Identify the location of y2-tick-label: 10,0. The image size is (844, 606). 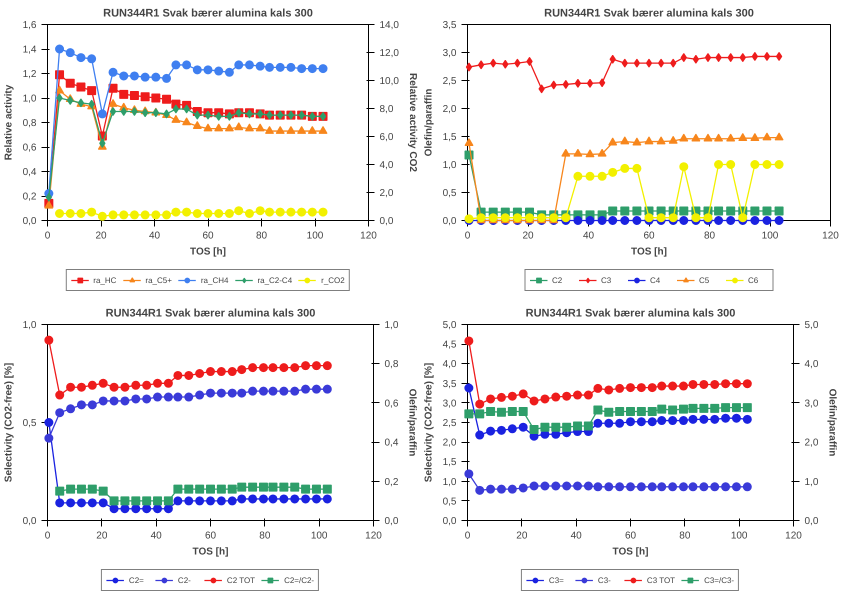
(390, 81).